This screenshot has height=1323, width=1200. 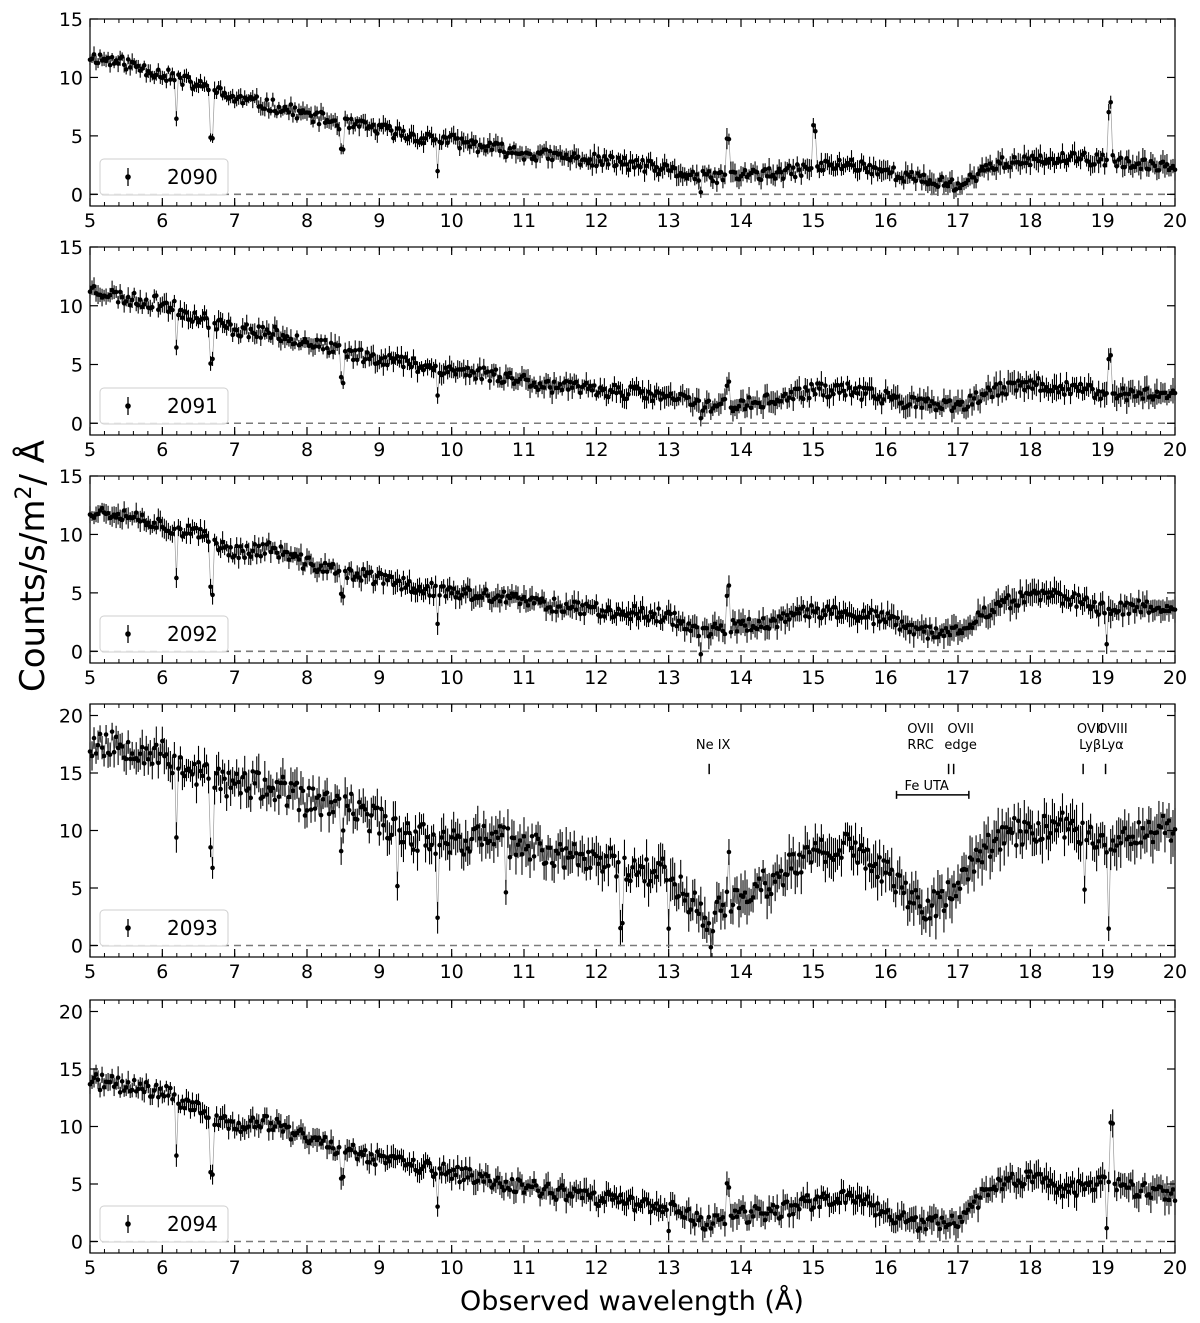 I want to click on x-tick-label: 20, so click(x=1175, y=450).